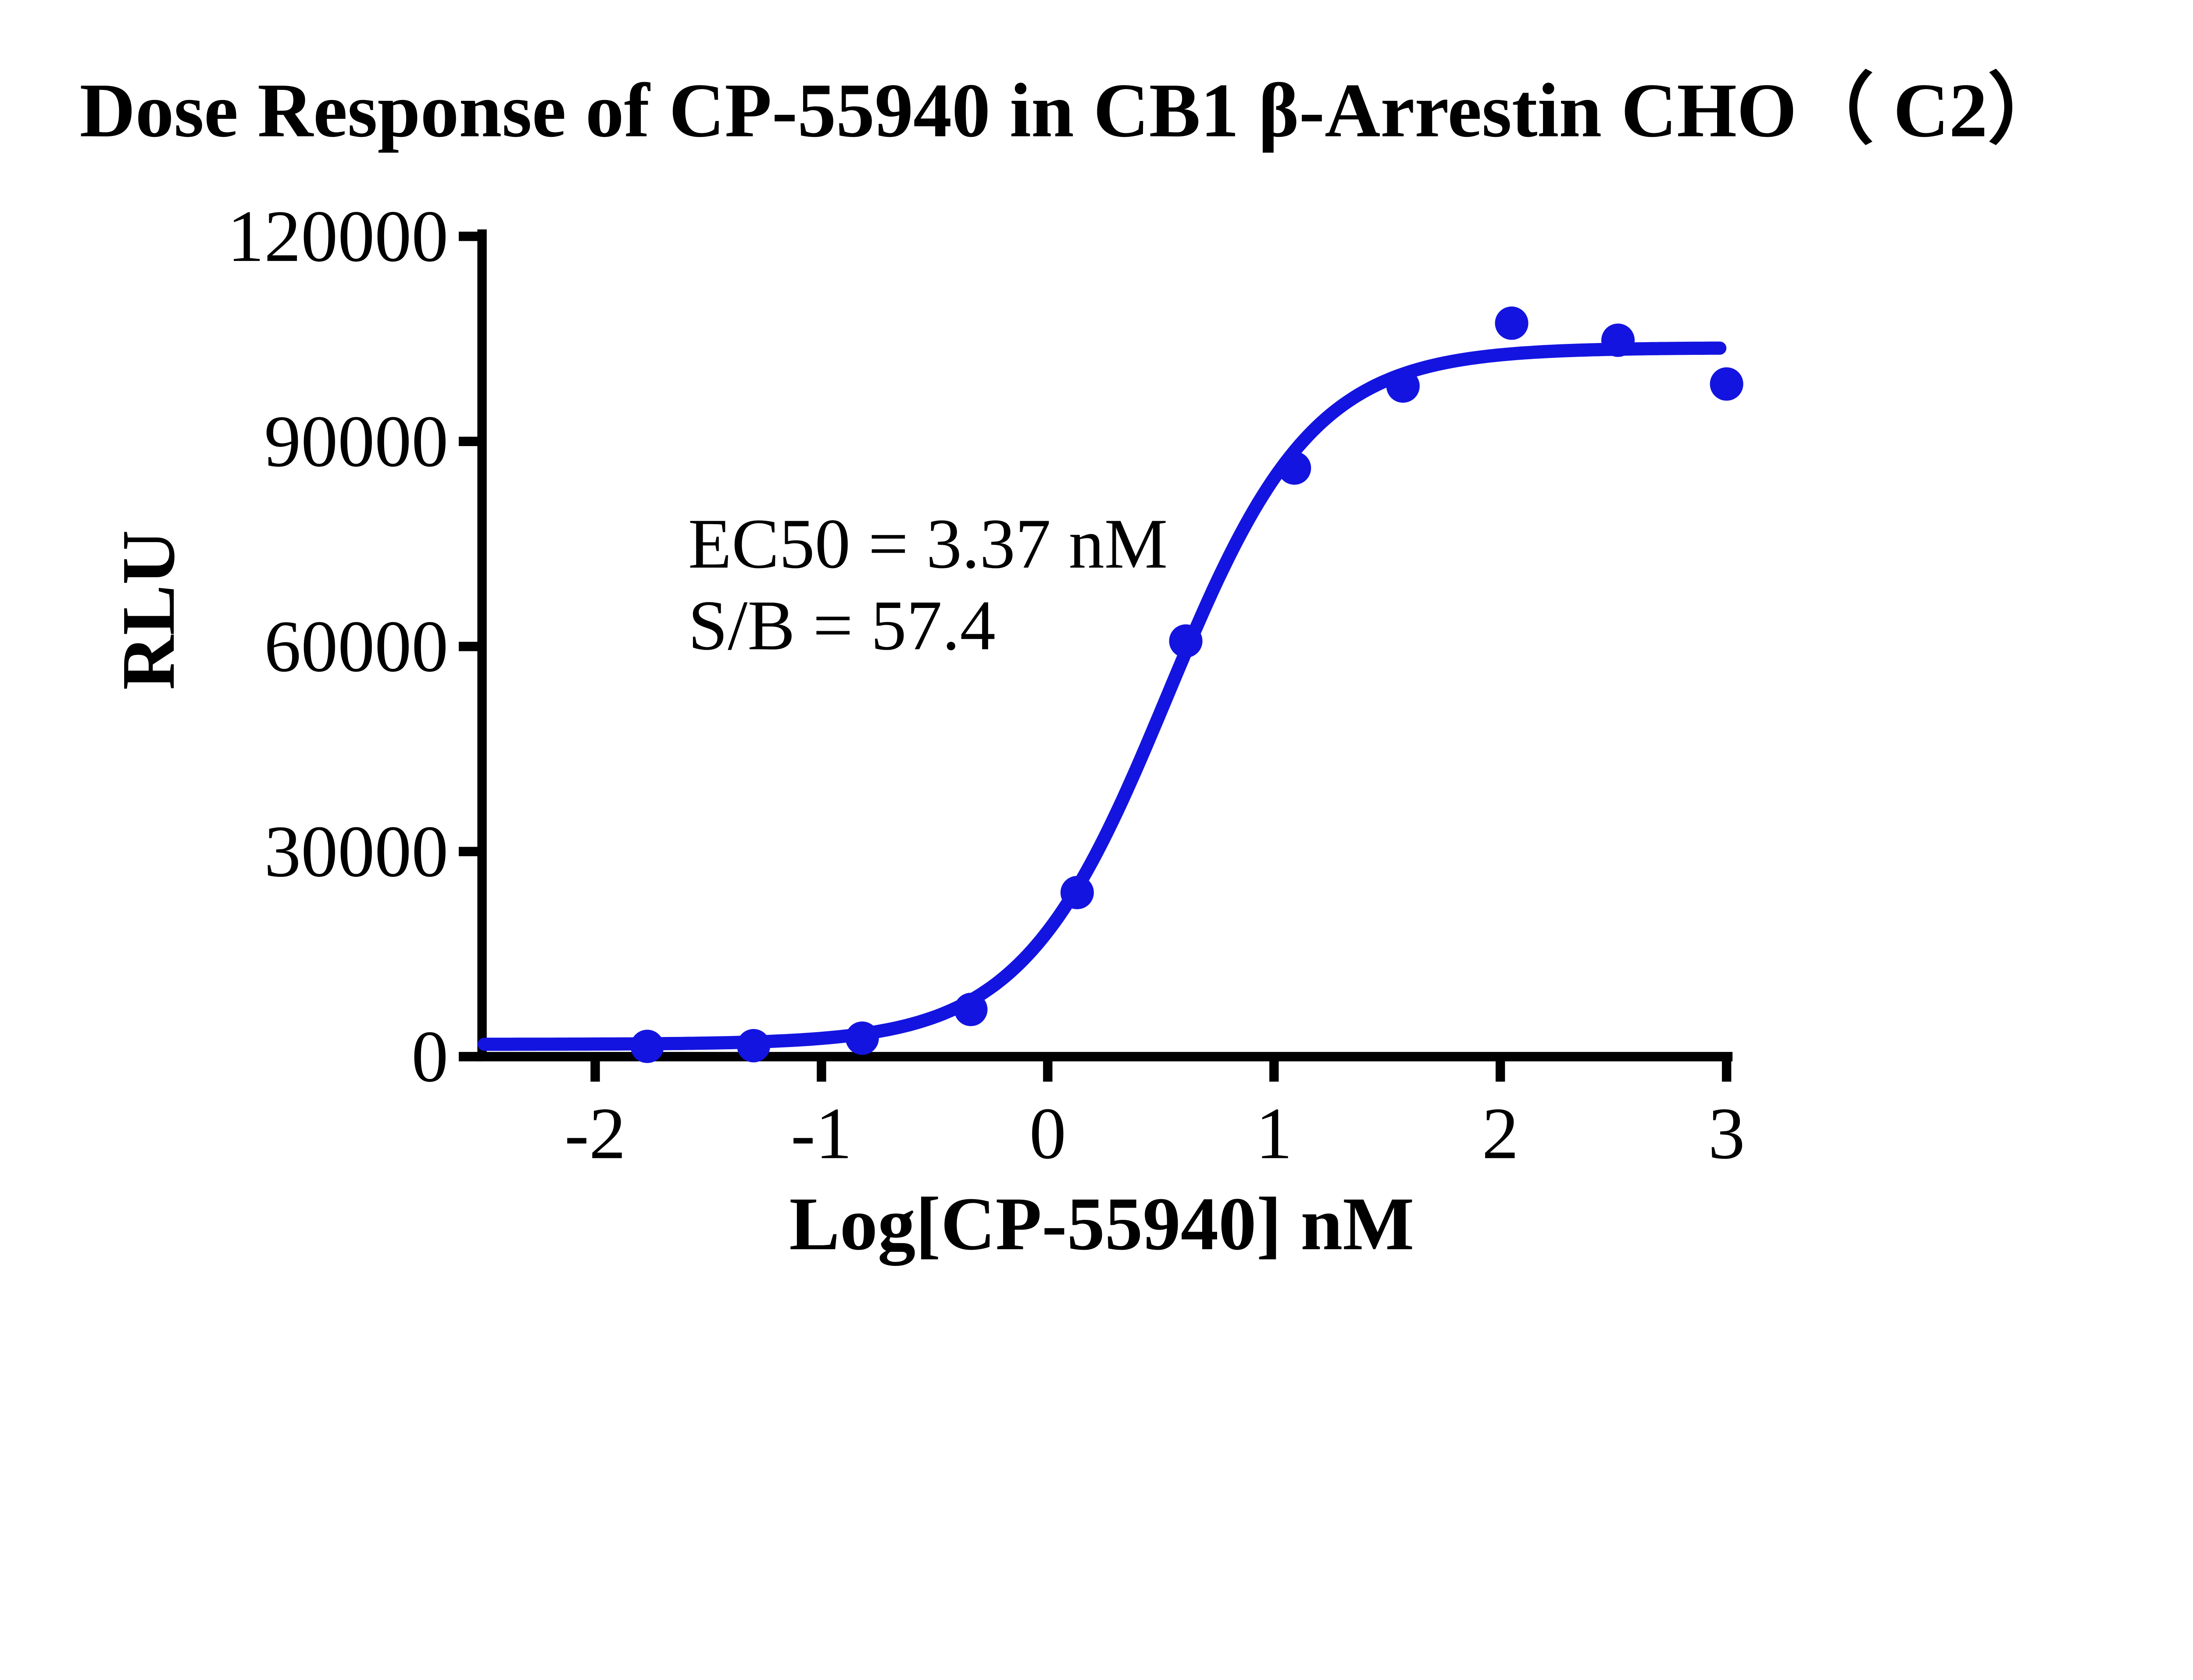 This screenshot has height=1680, width=2193. I want to click on y-tick-label: 0, so click(429, 1056).